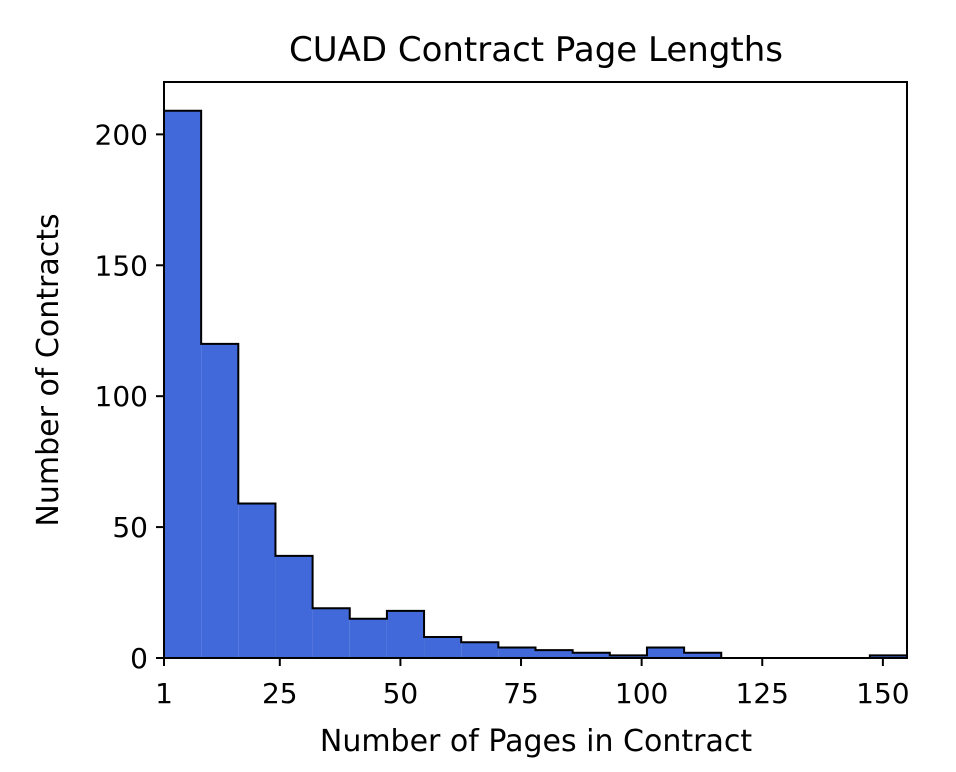 The height and width of the screenshot is (772, 956). What do you see at coordinates (762, 693) in the screenshot?
I see `x-tick-label: 125` at bounding box center [762, 693].